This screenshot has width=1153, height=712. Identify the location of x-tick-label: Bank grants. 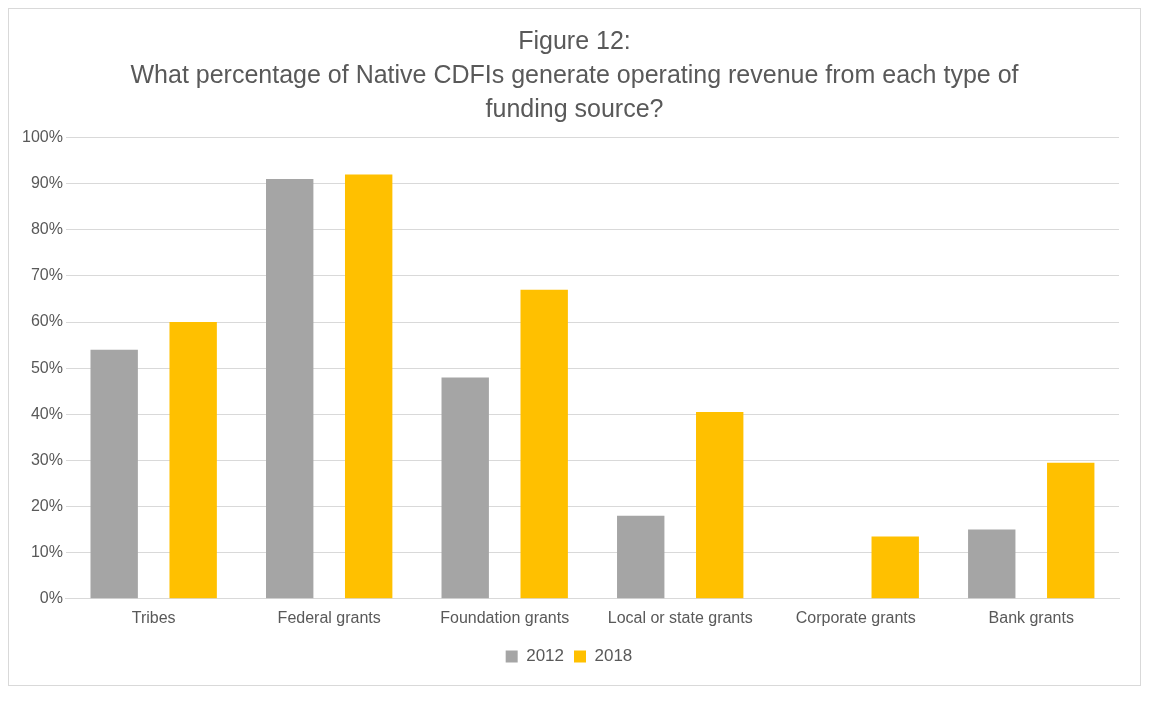
(1031, 617).